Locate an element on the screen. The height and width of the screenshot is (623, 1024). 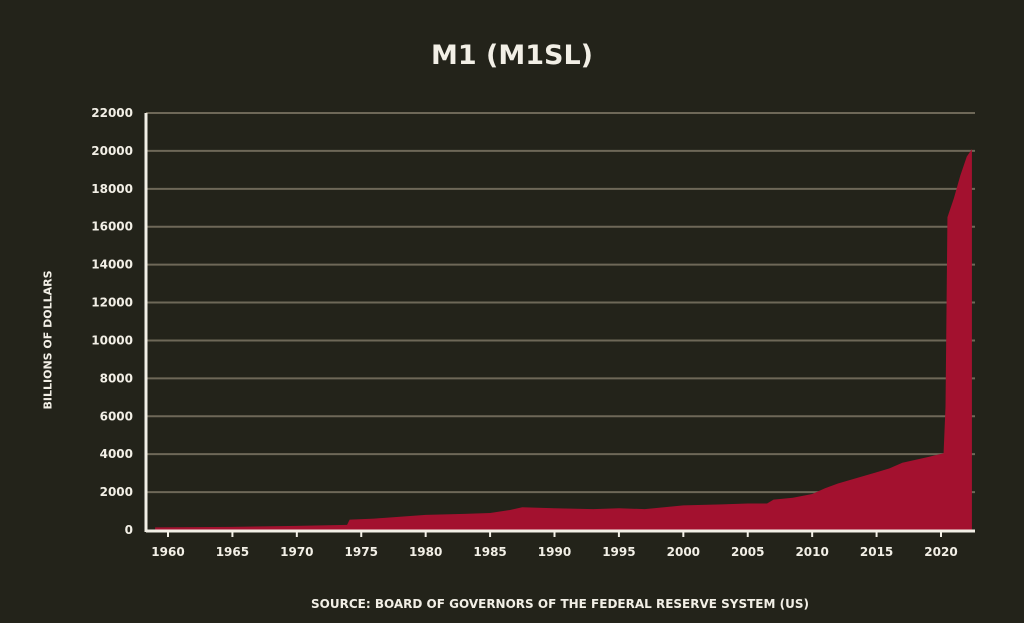
x-tick-label: 2015 is located at coordinates (876, 552).